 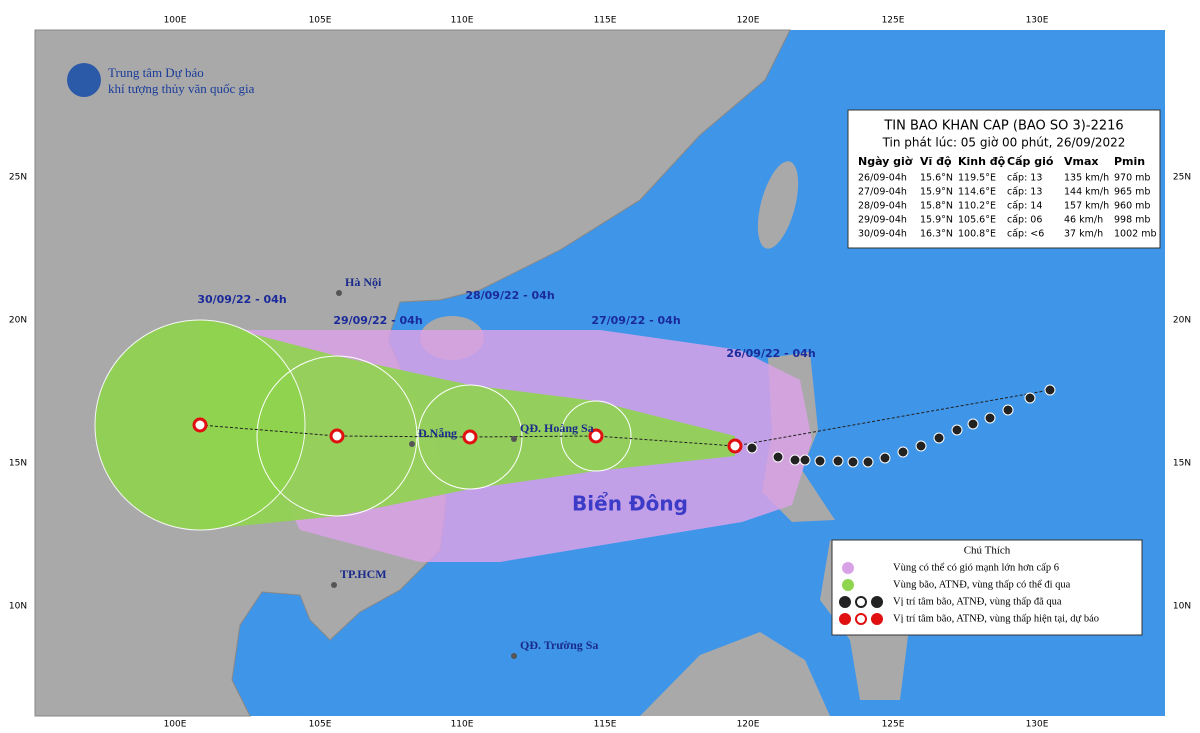 What do you see at coordinates (320, 725) in the screenshot?
I see `lon-label: 105E` at bounding box center [320, 725].